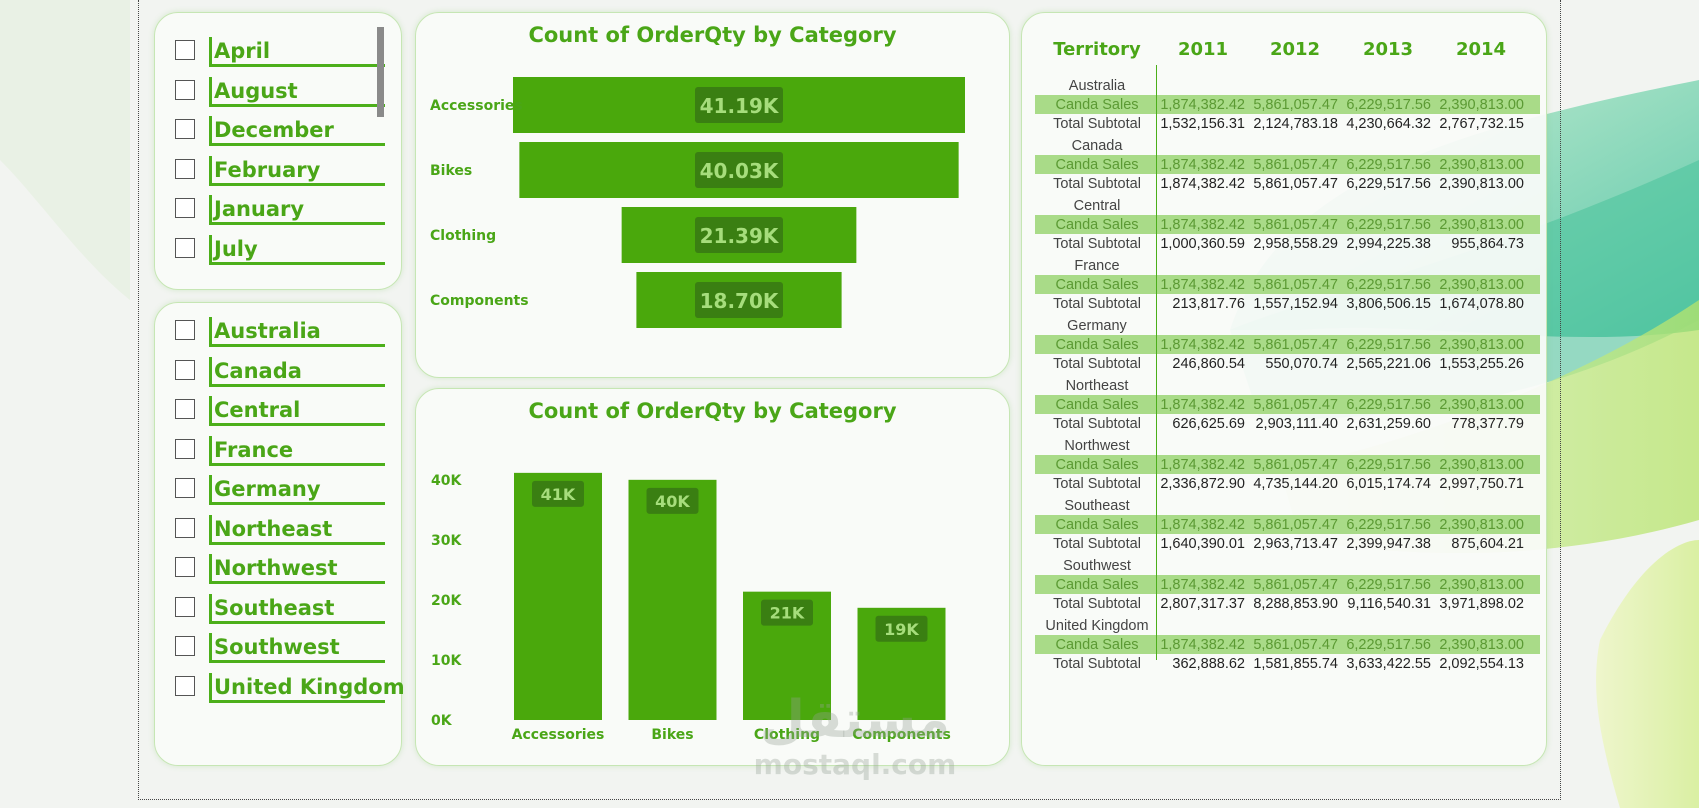 The image size is (1699, 808). What do you see at coordinates (297, 490) in the screenshot?
I see `slicer-item-label: Germany` at bounding box center [297, 490].